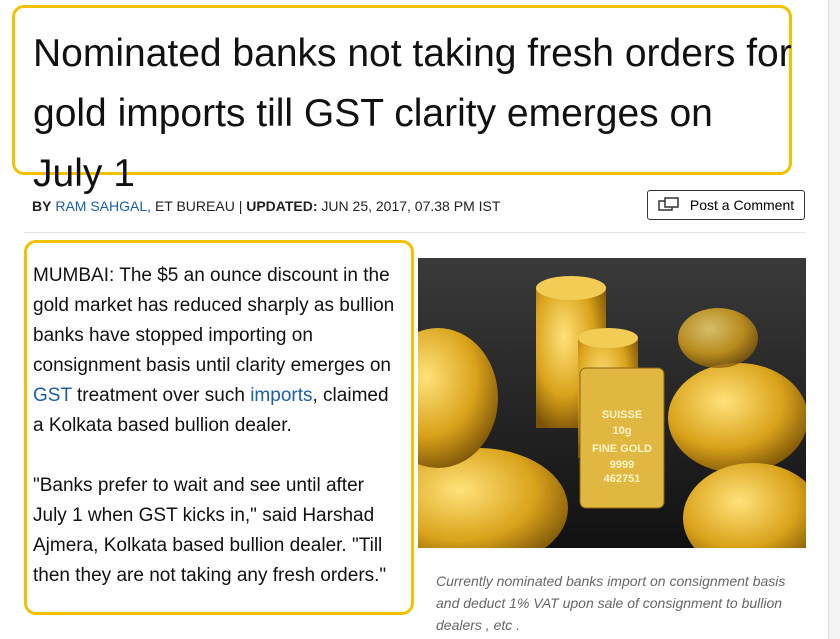 The height and width of the screenshot is (639, 840). I want to click on byline-desk: ET BUREAU |, so click(198, 206).